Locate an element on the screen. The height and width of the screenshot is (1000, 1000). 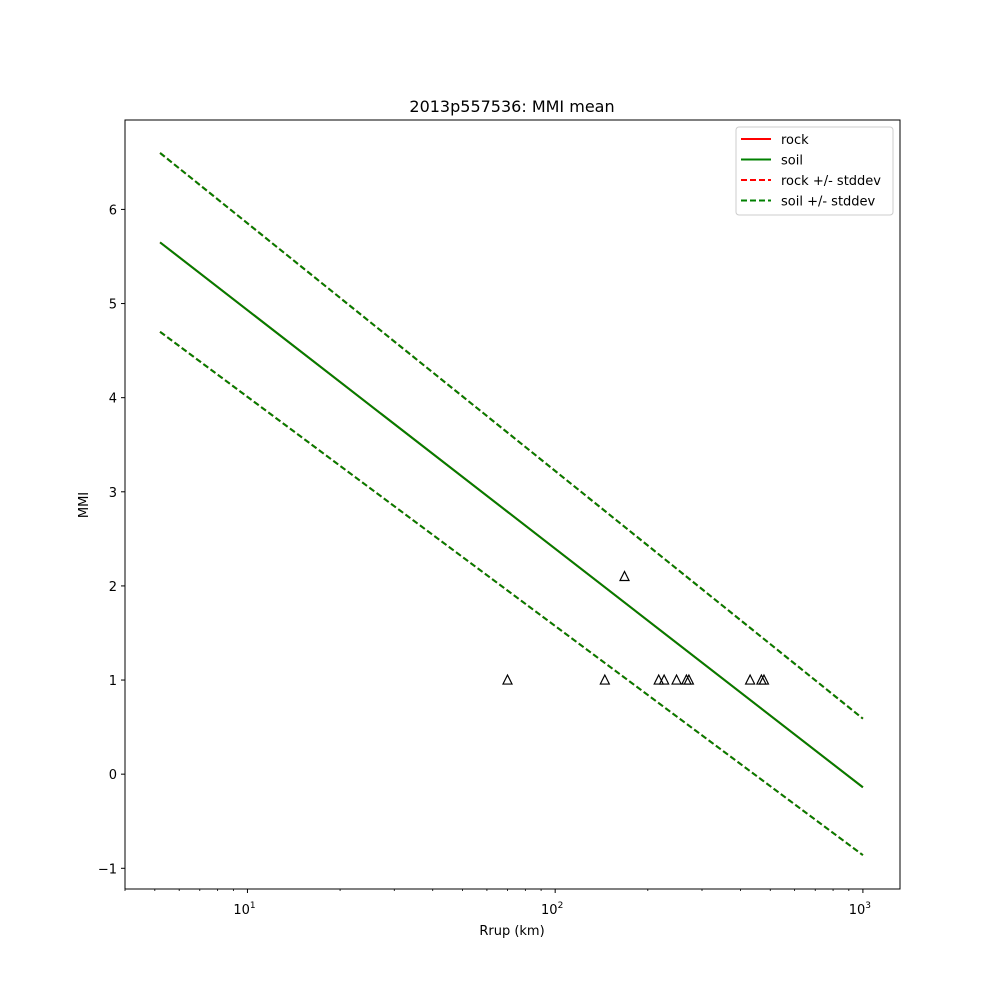
x-tick-label-exponent: 2 is located at coordinates (561, 906).